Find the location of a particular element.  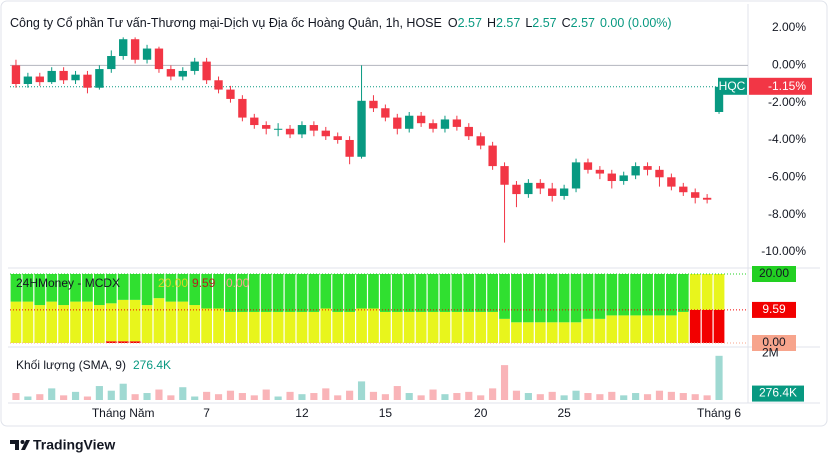

y-tick-label: 0.00% is located at coordinates (789, 65).